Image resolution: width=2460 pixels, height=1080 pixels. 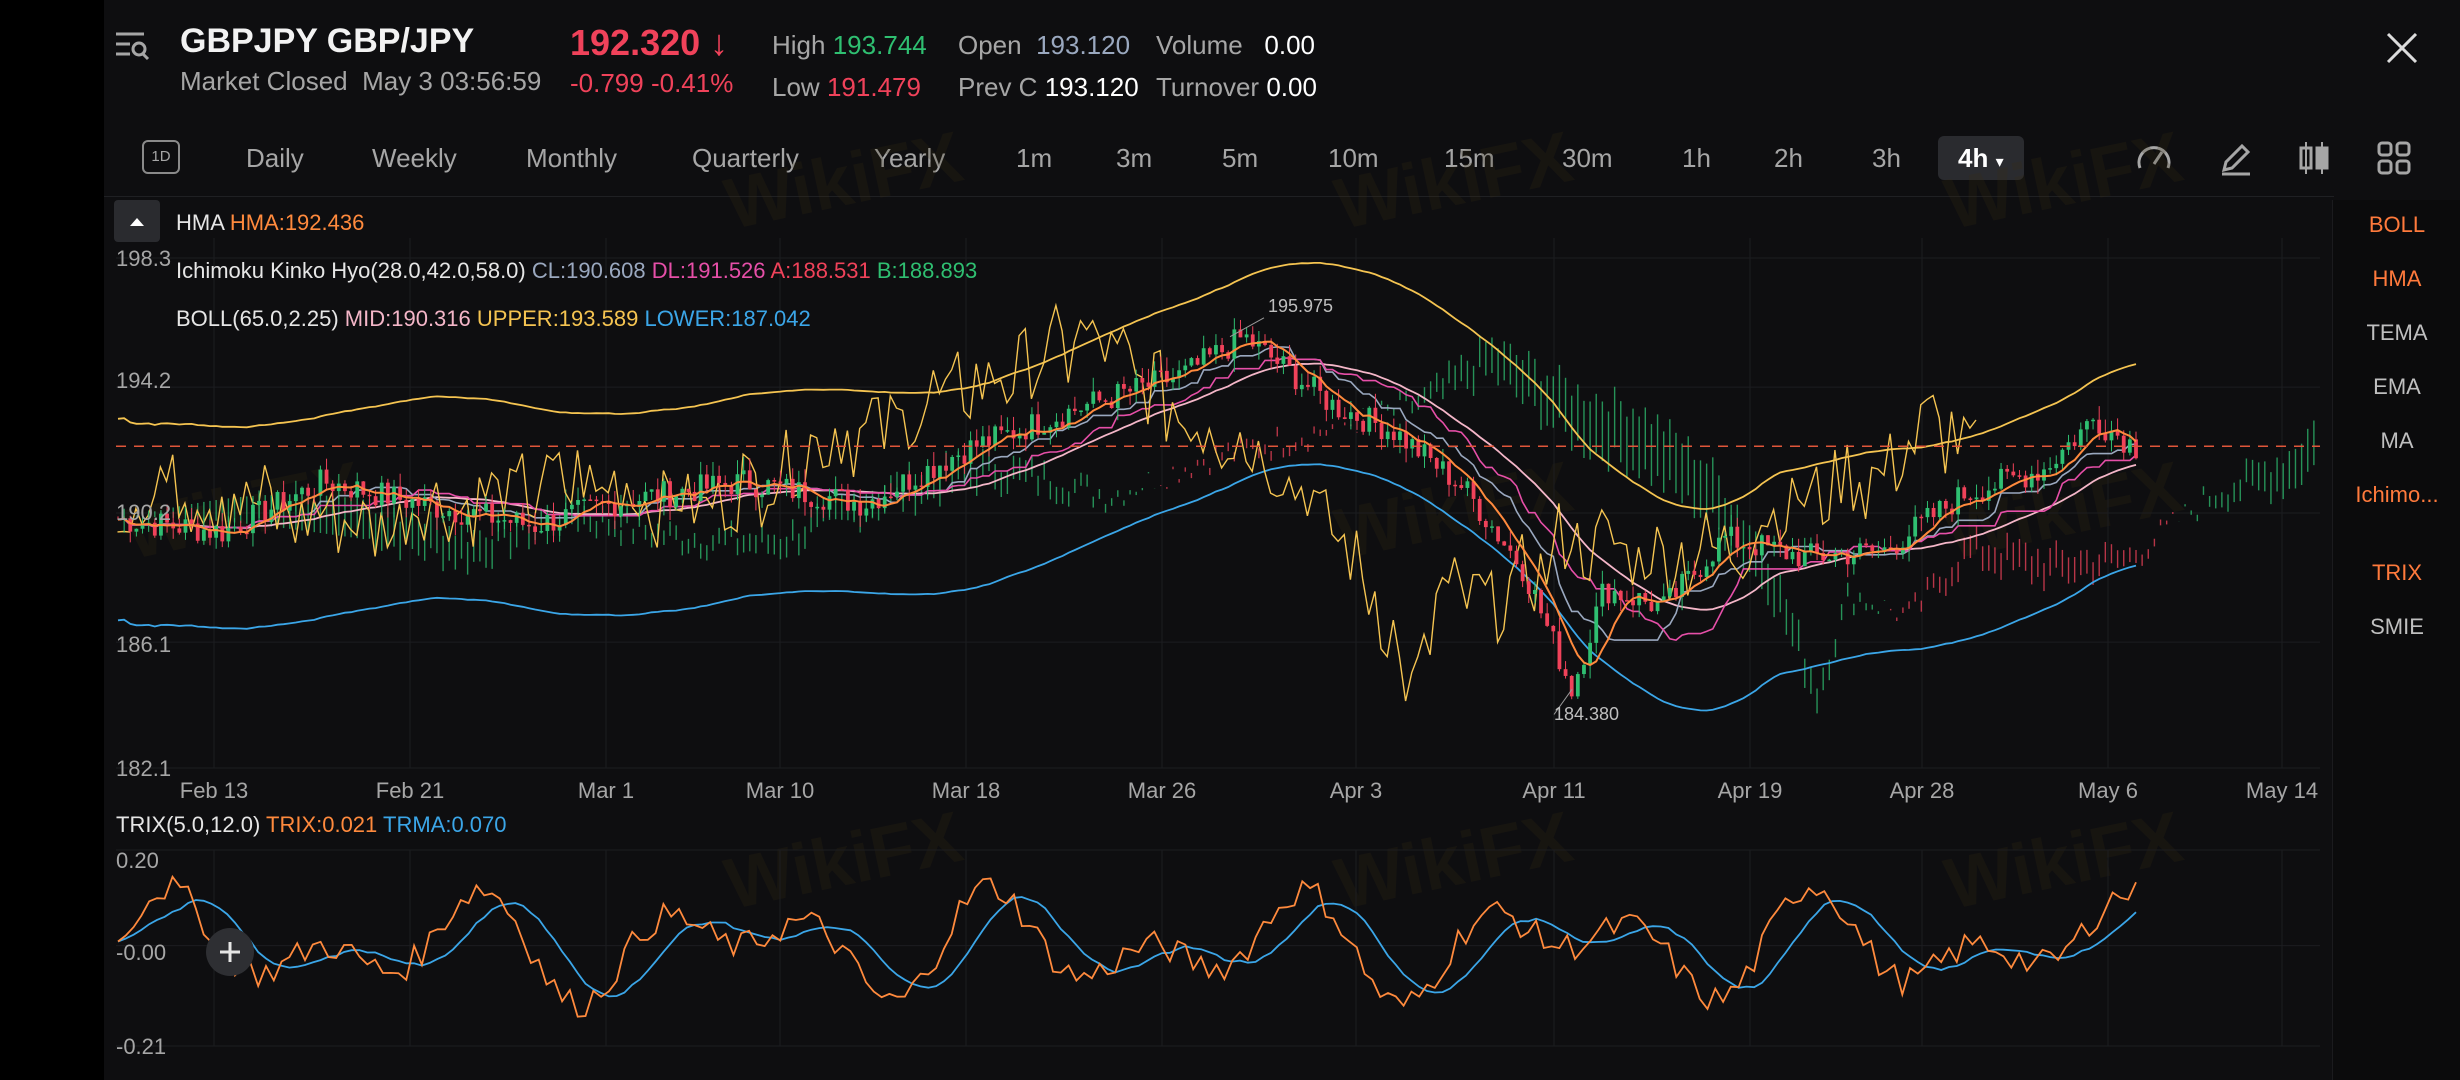 What do you see at coordinates (572, 158) in the screenshot?
I see `tab-monthly: Monthly` at bounding box center [572, 158].